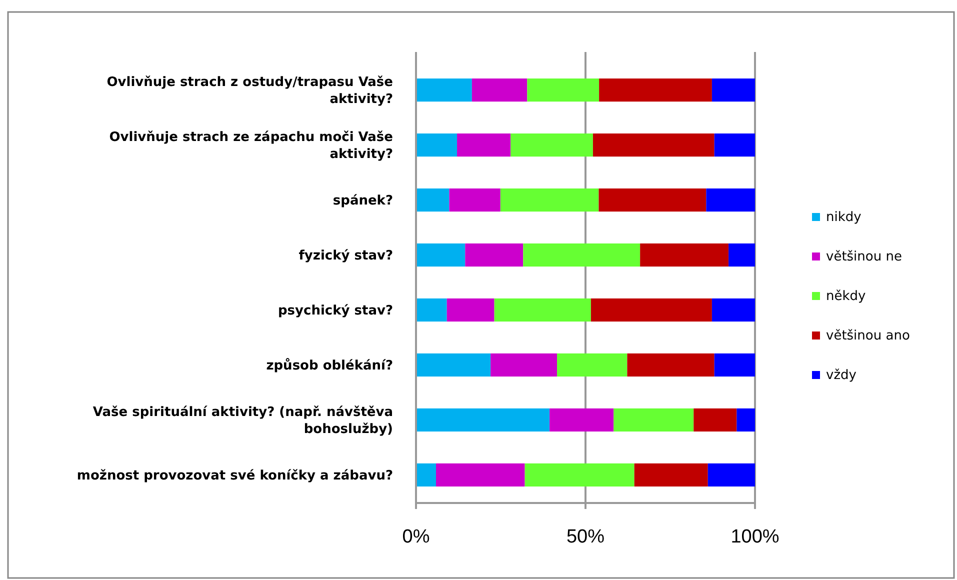  What do you see at coordinates (242, 420) in the screenshot?
I see `y-tick-label: Vaše spirituální aktivity? (např. návštěva bohoslužby)` at bounding box center [242, 420].